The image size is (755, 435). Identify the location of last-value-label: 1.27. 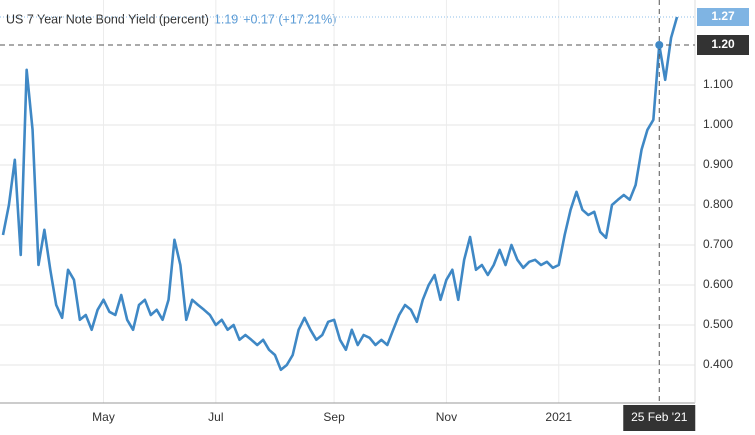
(723, 16).